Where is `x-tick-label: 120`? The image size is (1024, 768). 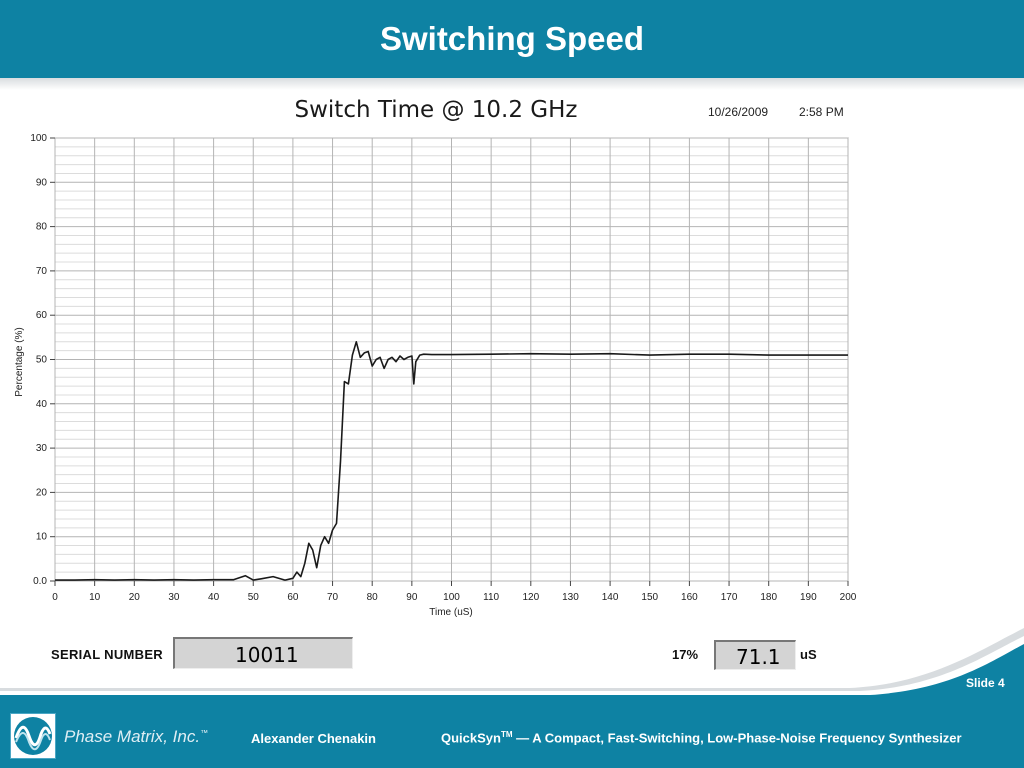 x-tick-label: 120 is located at coordinates (530, 597).